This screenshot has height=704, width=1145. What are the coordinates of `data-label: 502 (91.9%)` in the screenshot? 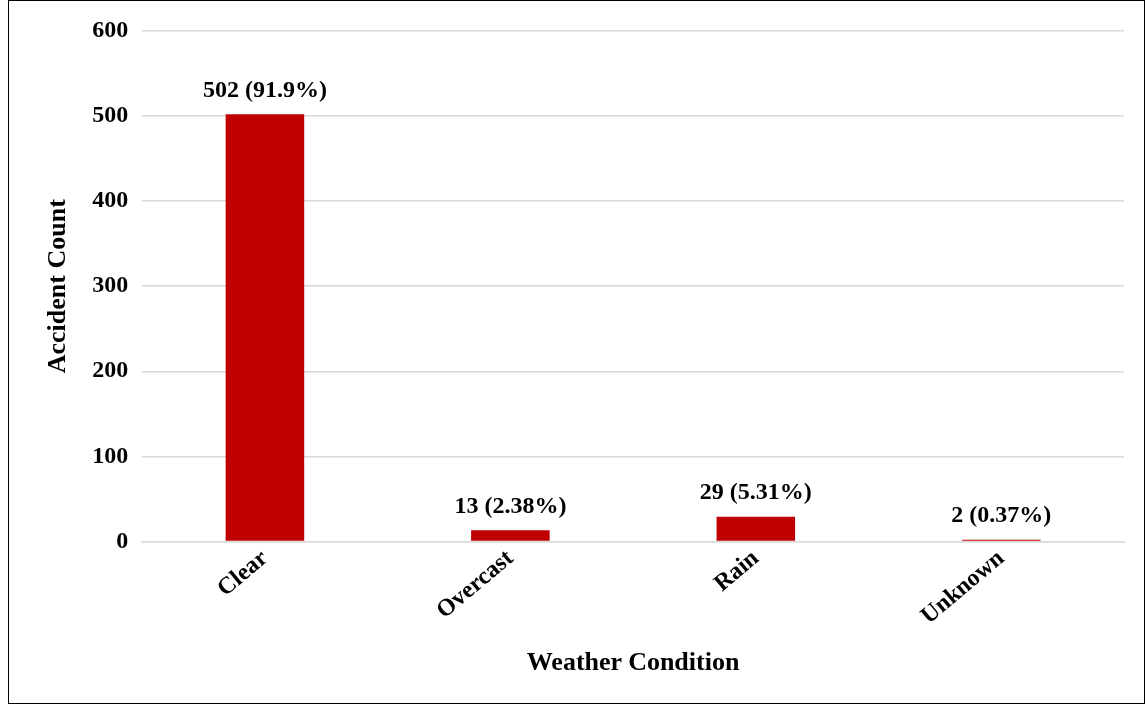 It's located at (264, 88).